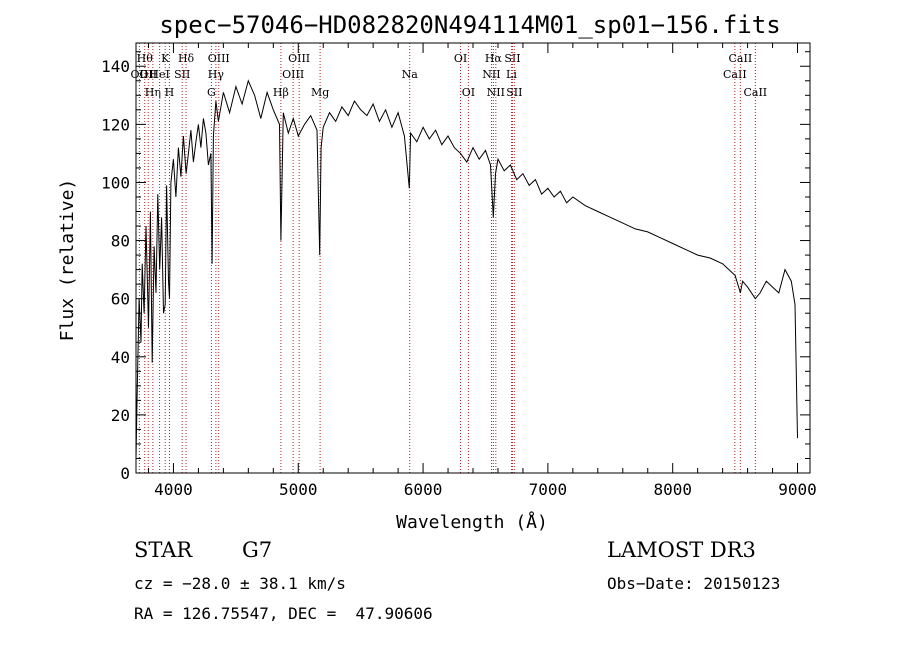 The image size is (900, 649). What do you see at coordinates (281, 92) in the screenshot?
I see `marker-label: Hβ` at bounding box center [281, 92].